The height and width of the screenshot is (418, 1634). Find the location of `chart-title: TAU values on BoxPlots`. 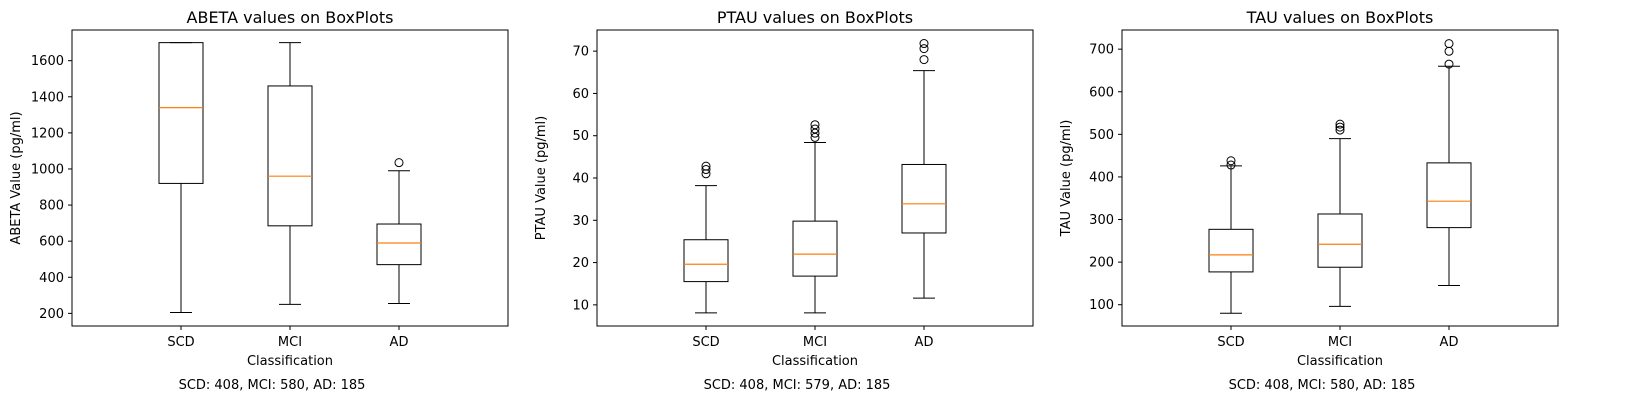

chart-title: TAU values on BoxPlots is located at coordinates (1340, 17).